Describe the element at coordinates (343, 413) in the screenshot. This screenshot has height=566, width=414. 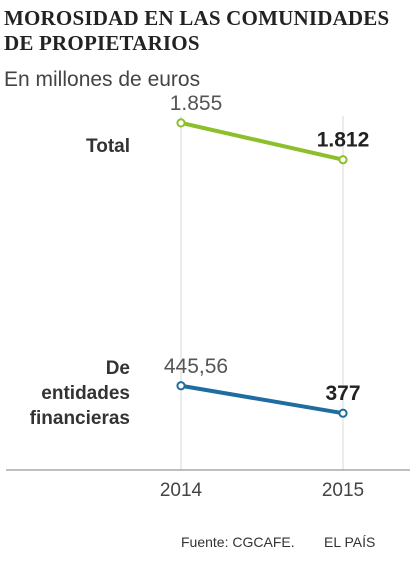
I see `series-2-point-2015` at that location.